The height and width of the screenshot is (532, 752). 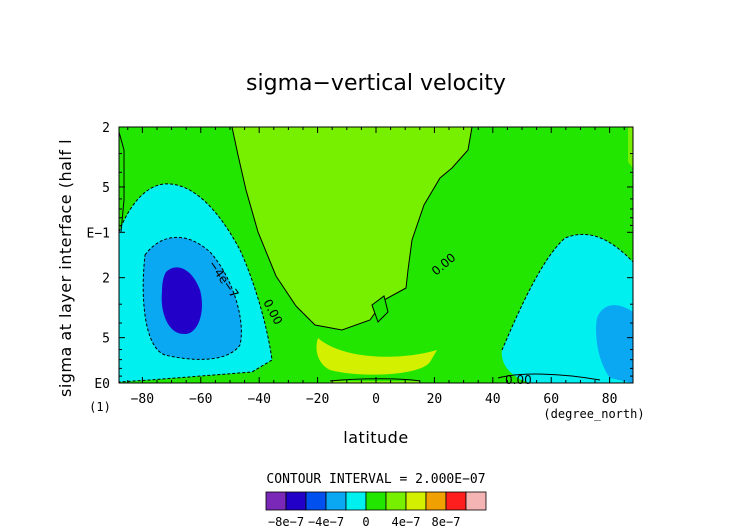 What do you see at coordinates (376, 356) in the screenshot?
I see `band-4e-7-center` at bounding box center [376, 356].